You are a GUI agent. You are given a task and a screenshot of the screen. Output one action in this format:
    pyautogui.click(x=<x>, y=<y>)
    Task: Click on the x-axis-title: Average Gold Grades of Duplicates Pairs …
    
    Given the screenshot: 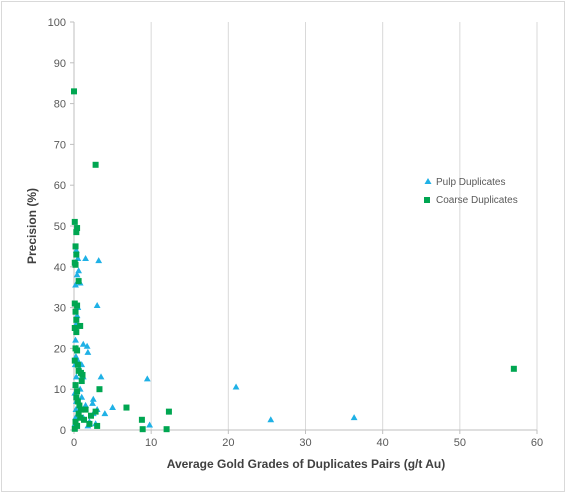 What is the action you would take?
    pyautogui.click(x=306, y=464)
    